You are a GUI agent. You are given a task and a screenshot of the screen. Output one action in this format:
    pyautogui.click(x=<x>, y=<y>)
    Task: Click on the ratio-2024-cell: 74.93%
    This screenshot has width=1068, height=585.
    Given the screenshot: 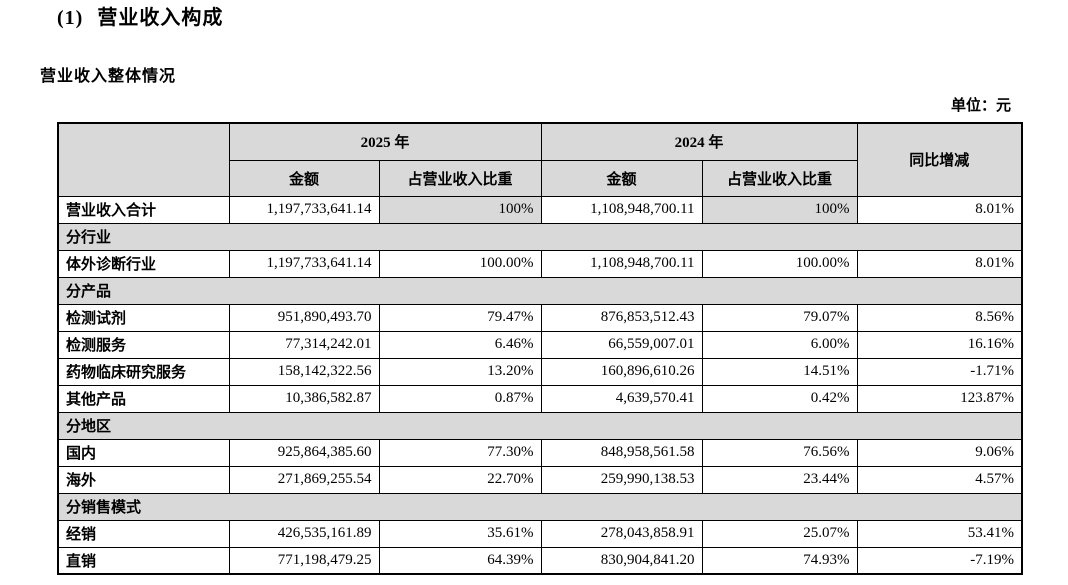 What is the action you would take?
    pyautogui.click(x=779, y=560)
    